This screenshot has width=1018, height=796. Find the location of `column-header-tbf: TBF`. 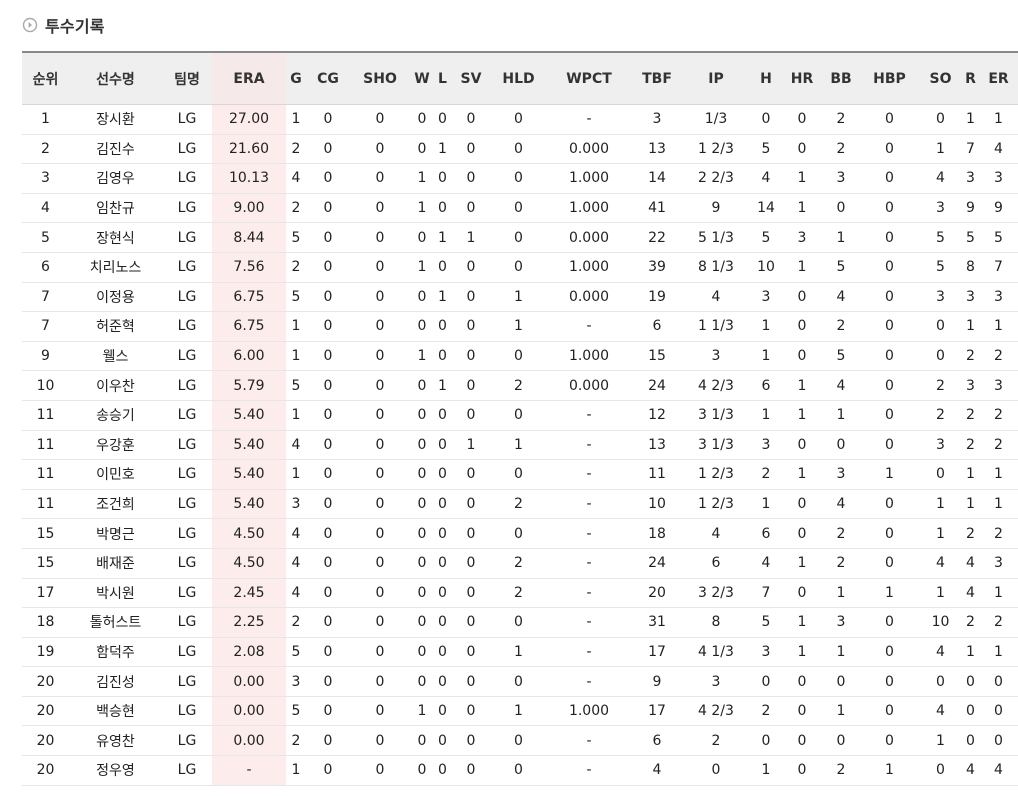

column-header-tbf: TBF is located at coordinates (657, 78).